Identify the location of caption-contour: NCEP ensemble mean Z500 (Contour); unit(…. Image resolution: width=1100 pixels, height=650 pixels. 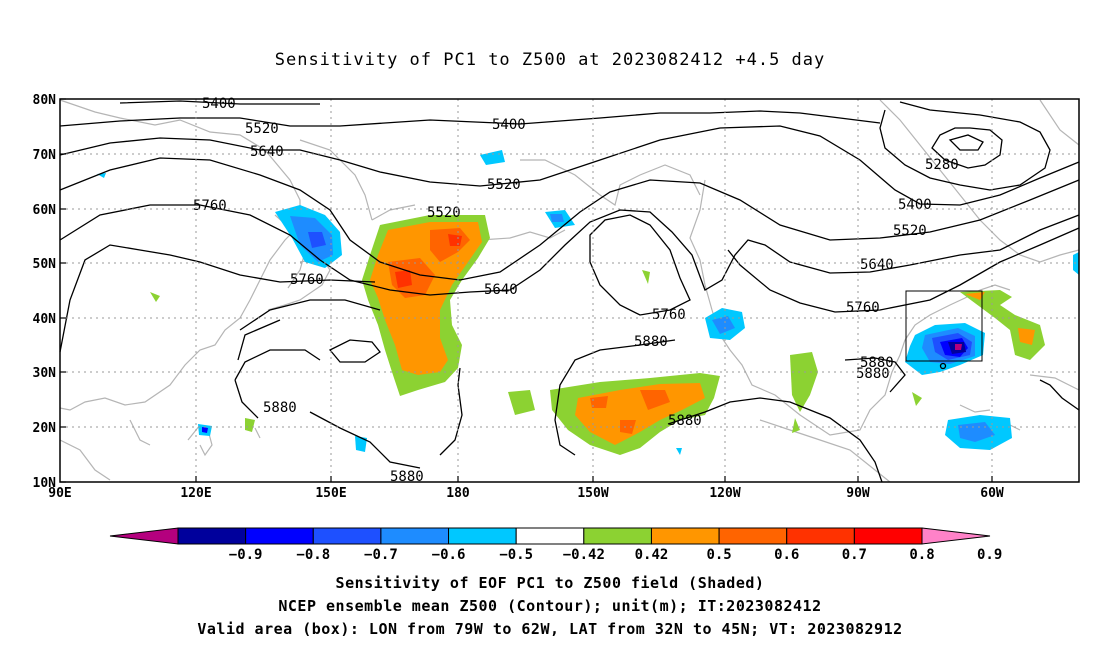
(550, 606).